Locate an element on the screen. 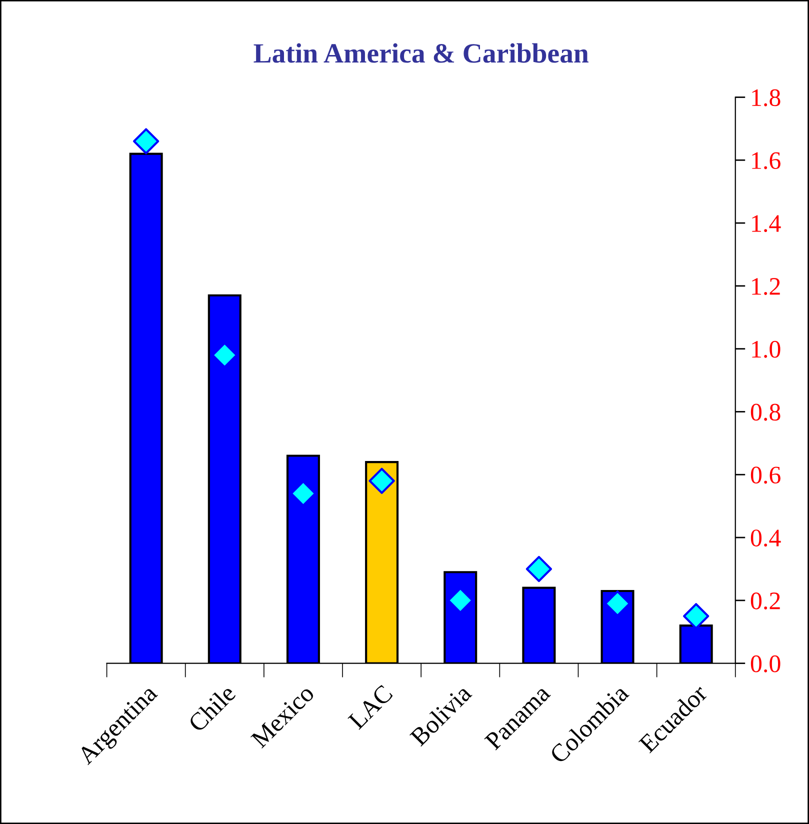  y-tick-label: 1.0 is located at coordinates (766, 349).